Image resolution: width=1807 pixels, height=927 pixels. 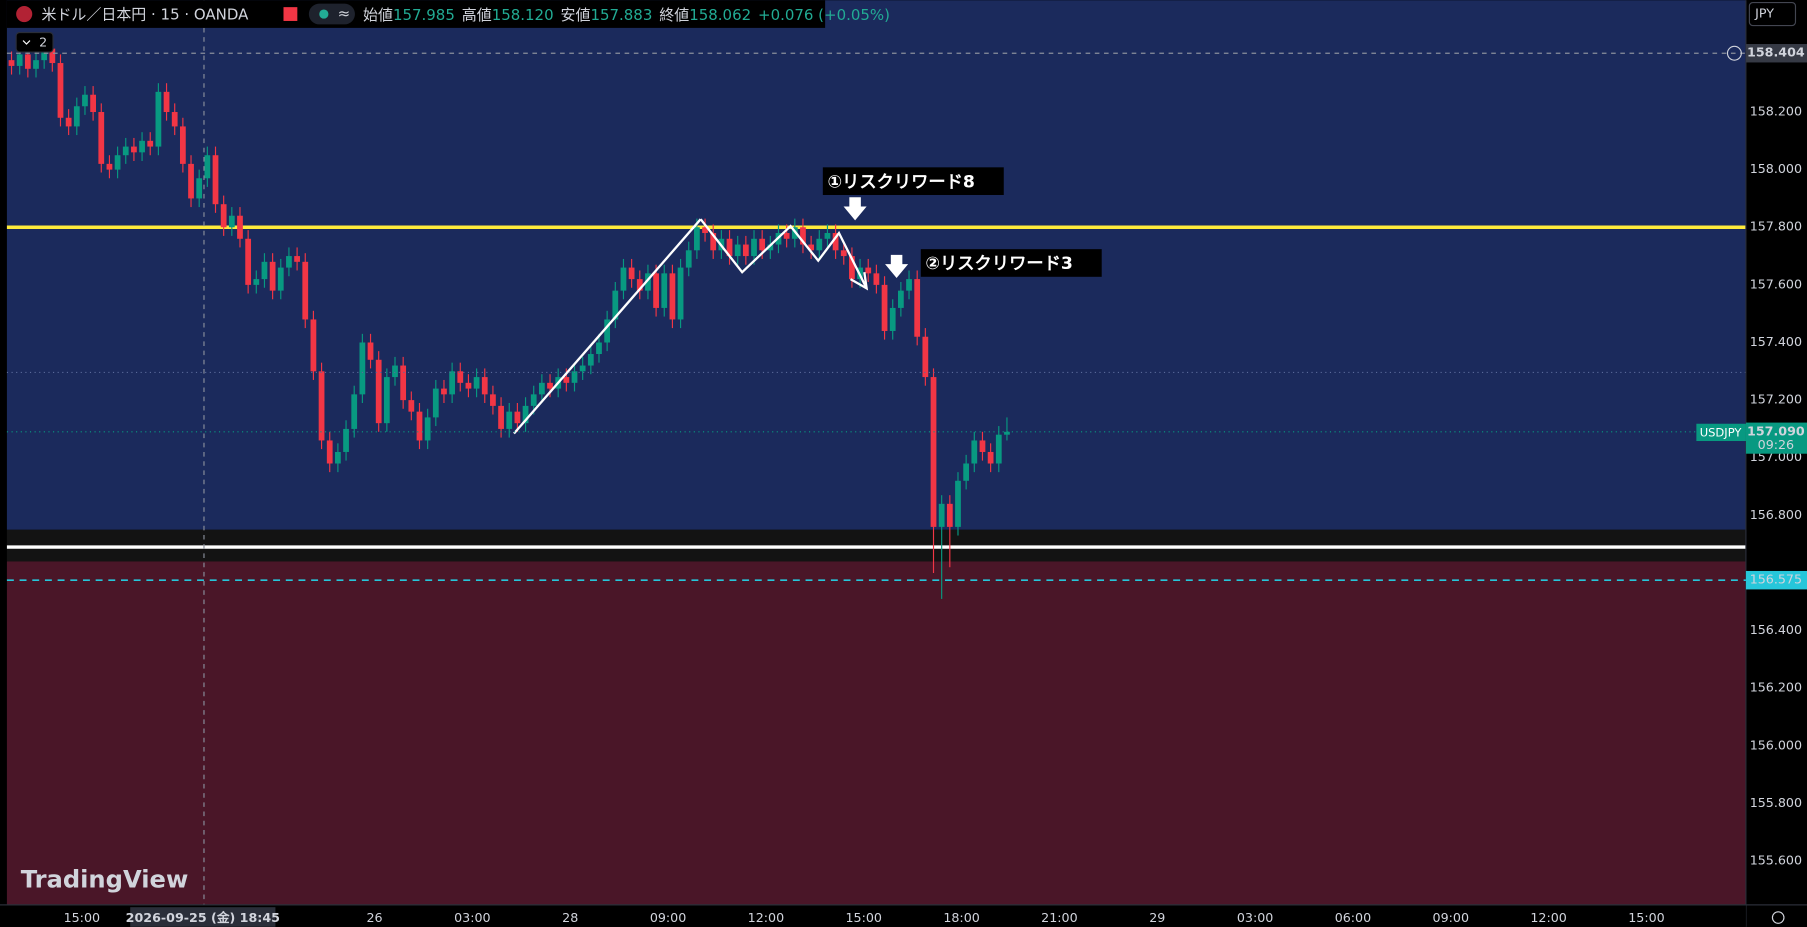 What do you see at coordinates (145, 15) in the screenshot?
I see `header-title: 米ドル／日本円 · 15 · OANDA` at bounding box center [145, 15].